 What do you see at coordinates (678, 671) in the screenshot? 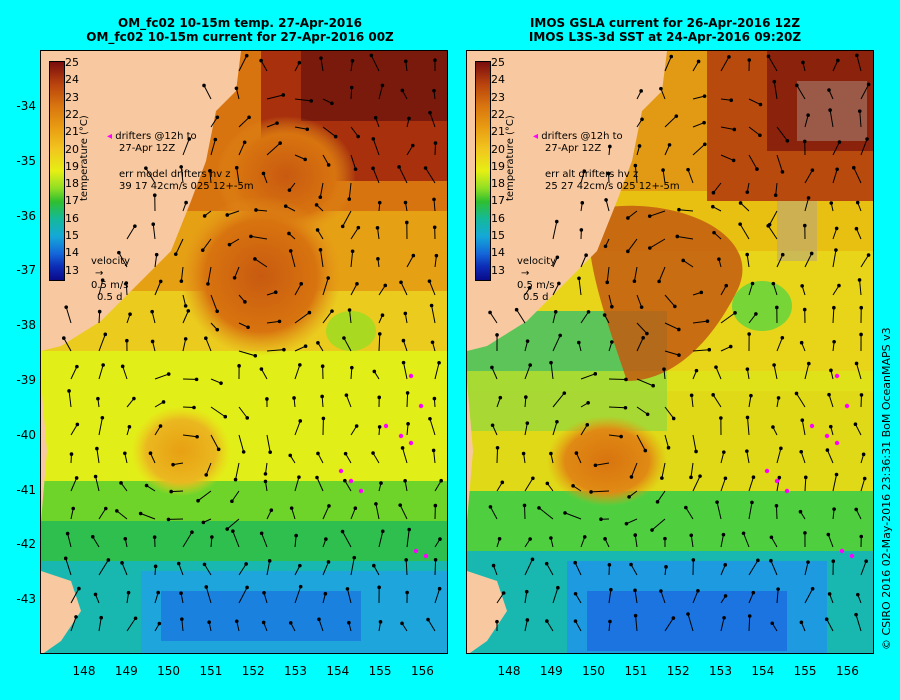
I see `longitude-tick-label: 152` at bounding box center [678, 671].